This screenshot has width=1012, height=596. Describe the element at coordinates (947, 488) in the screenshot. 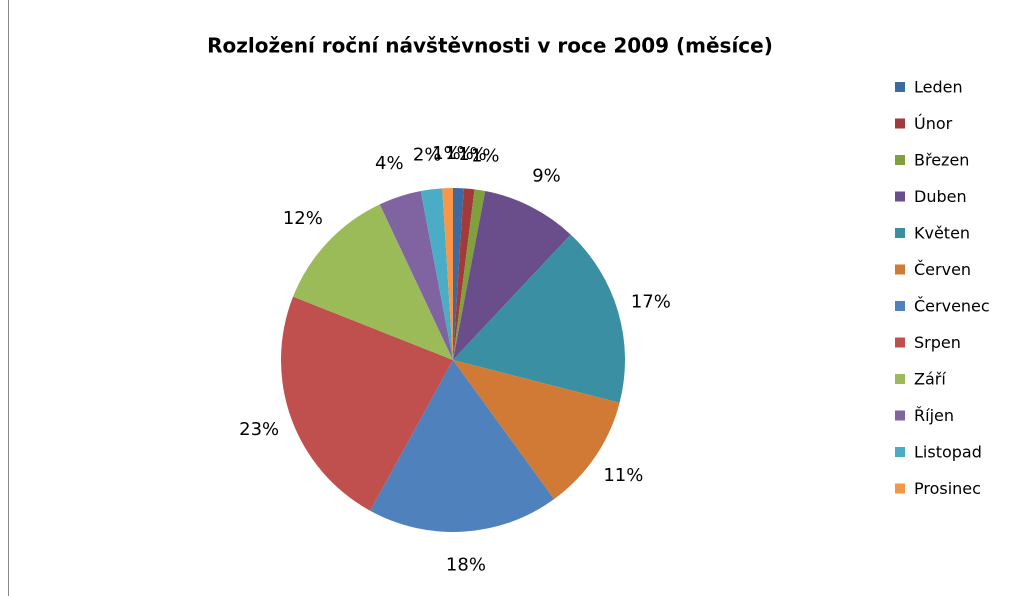

I see `legend-label: Prosinec` at that location.